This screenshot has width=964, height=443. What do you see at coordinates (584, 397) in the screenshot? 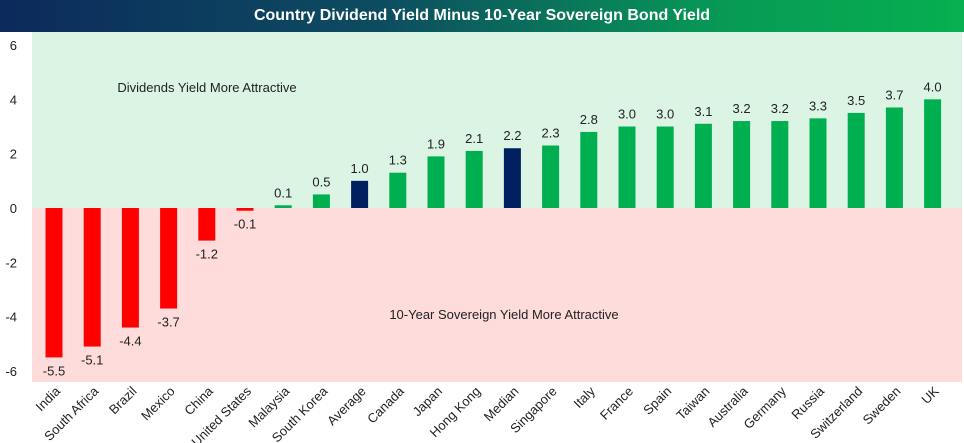
I see `x-tick-label: Italy` at bounding box center [584, 397].